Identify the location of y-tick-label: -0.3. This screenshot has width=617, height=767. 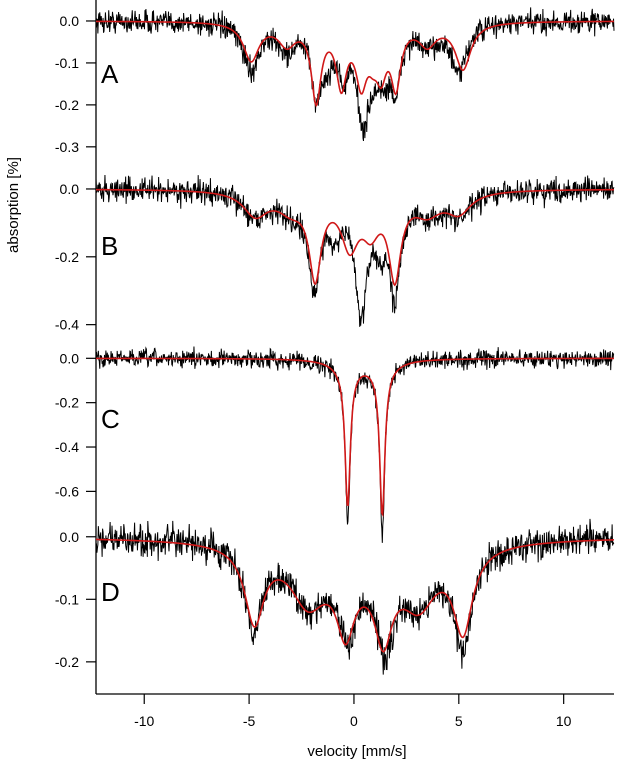
(67, 147).